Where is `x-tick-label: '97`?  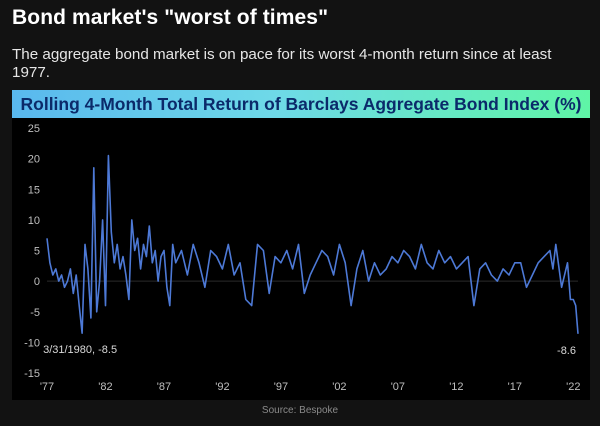 x-tick-label: '97 is located at coordinates (281, 387).